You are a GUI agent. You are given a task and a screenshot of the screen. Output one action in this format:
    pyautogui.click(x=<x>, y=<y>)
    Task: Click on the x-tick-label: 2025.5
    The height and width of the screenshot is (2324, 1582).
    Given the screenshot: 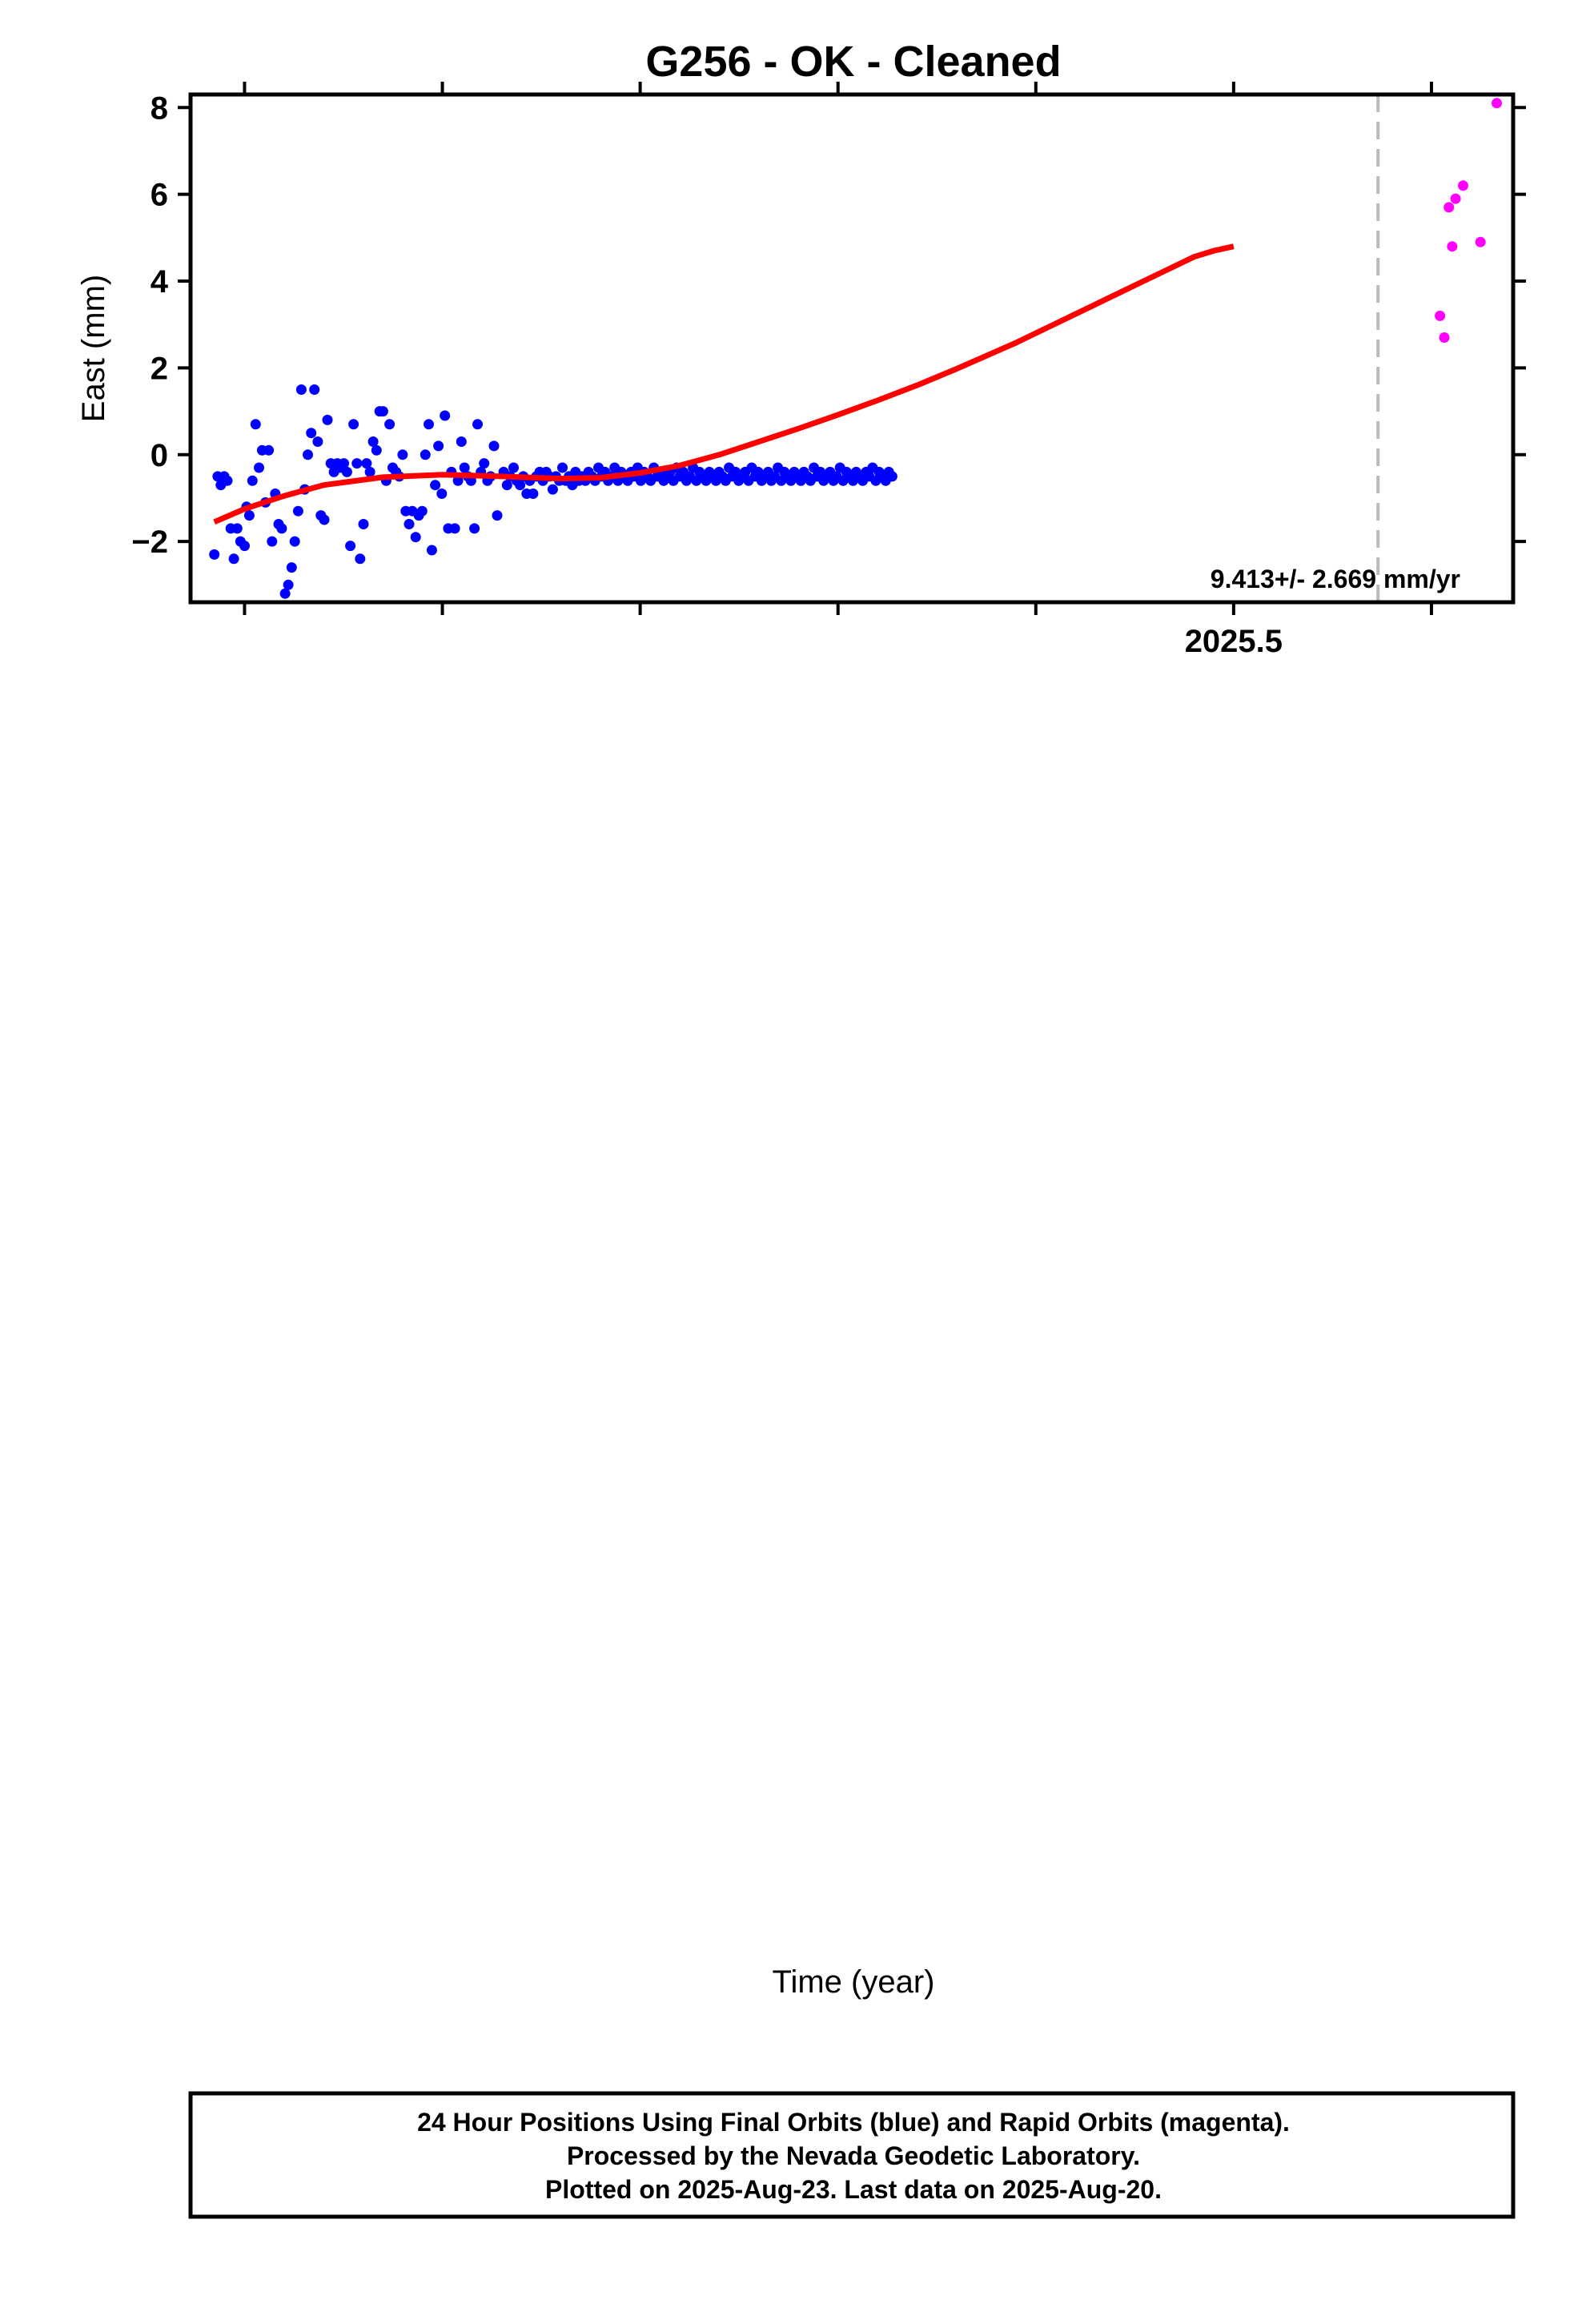 What is the action you would take?
    pyautogui.click(x=1234, y=641)
    